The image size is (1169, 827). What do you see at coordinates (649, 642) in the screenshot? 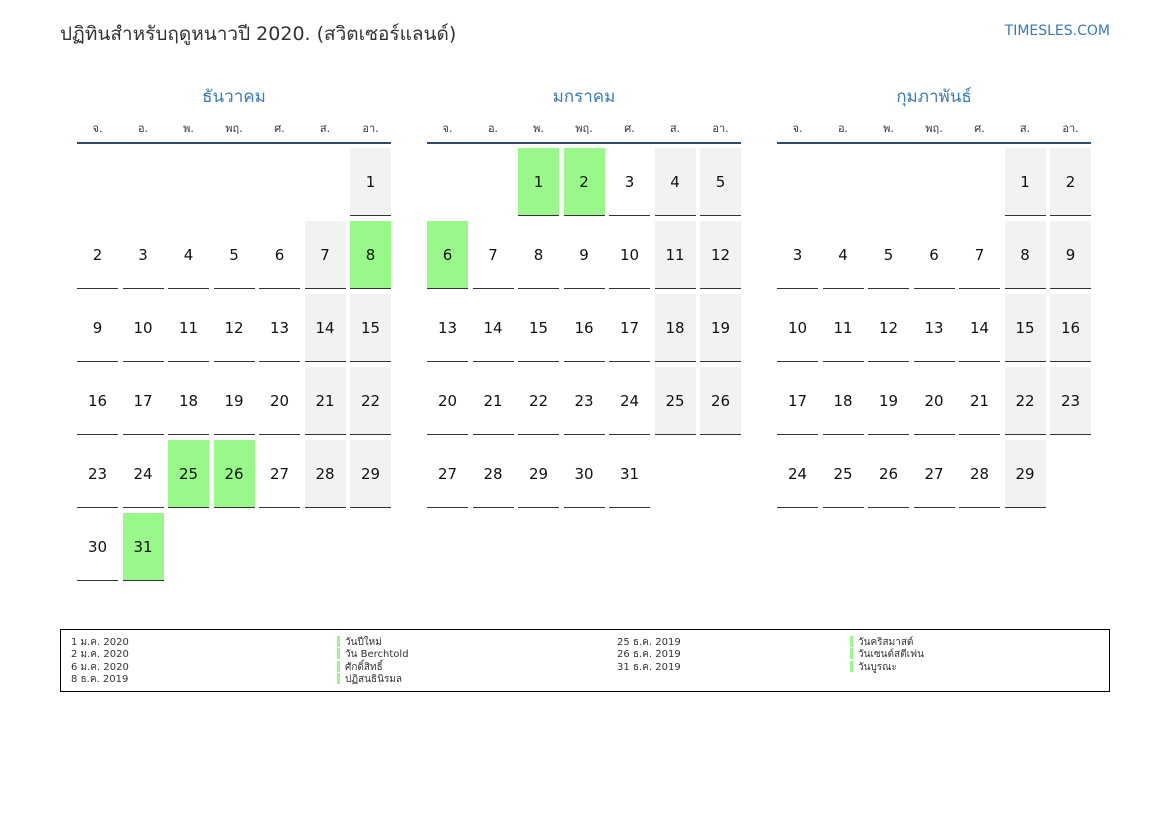
I see `holiday-date: 25 ธ.ค. 2019` at bounding box center [649, 642].